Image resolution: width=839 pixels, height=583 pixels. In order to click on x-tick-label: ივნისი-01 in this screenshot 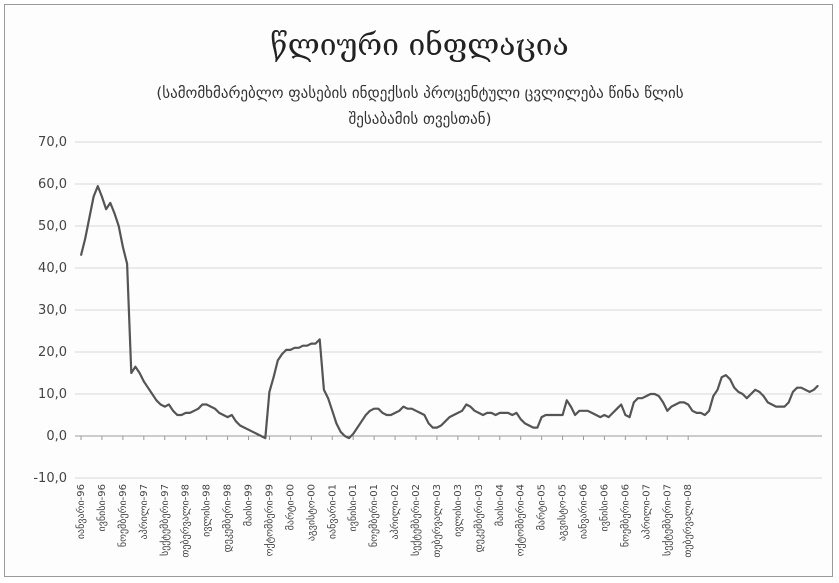, I will do `click(353, 507)`.